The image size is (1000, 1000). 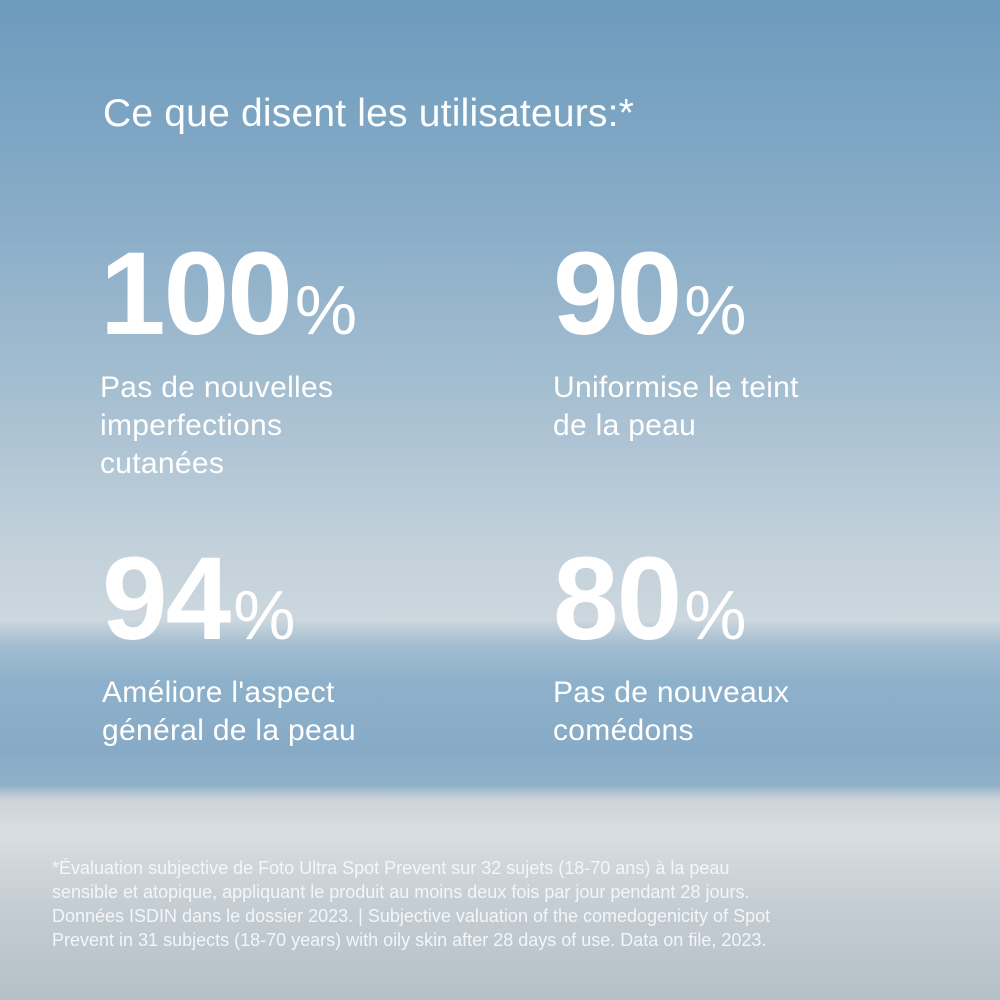 What do you see at coordinates (199, 599) in the screenshot?
I see `stat-value: 94%` at bounding box center [199, 599].